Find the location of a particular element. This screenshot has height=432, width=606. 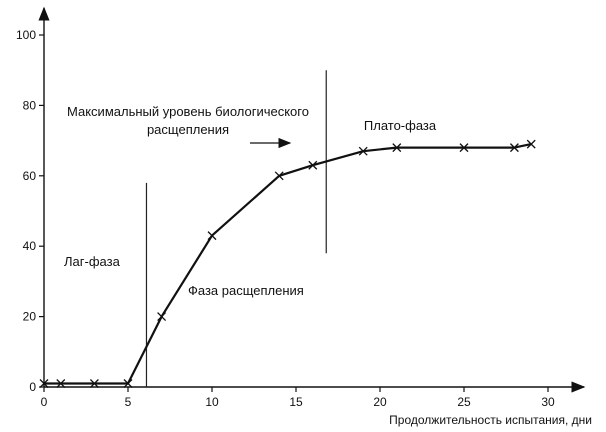

x-tick-label: 20 is located at coordinates (380, 402).